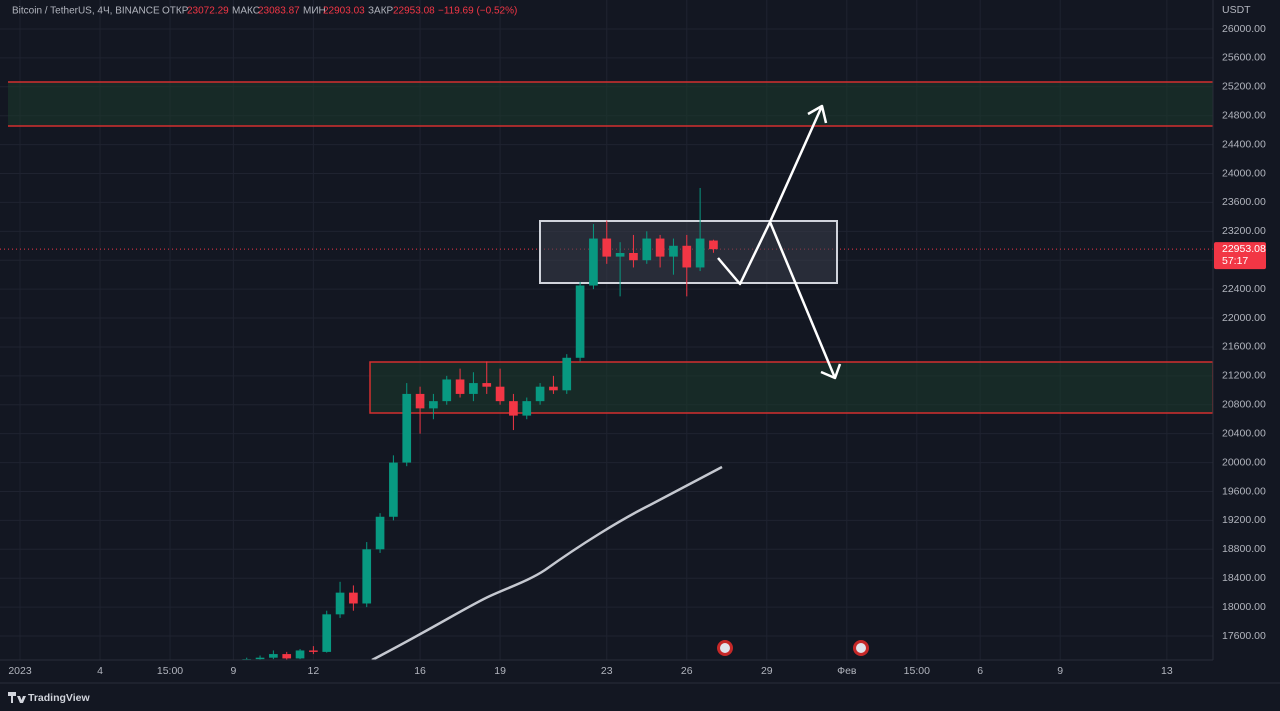 Image resolution: width=1280 pixels, height=711 pixels. I want to click on x-tick-label: 13, so click(1167, 671).